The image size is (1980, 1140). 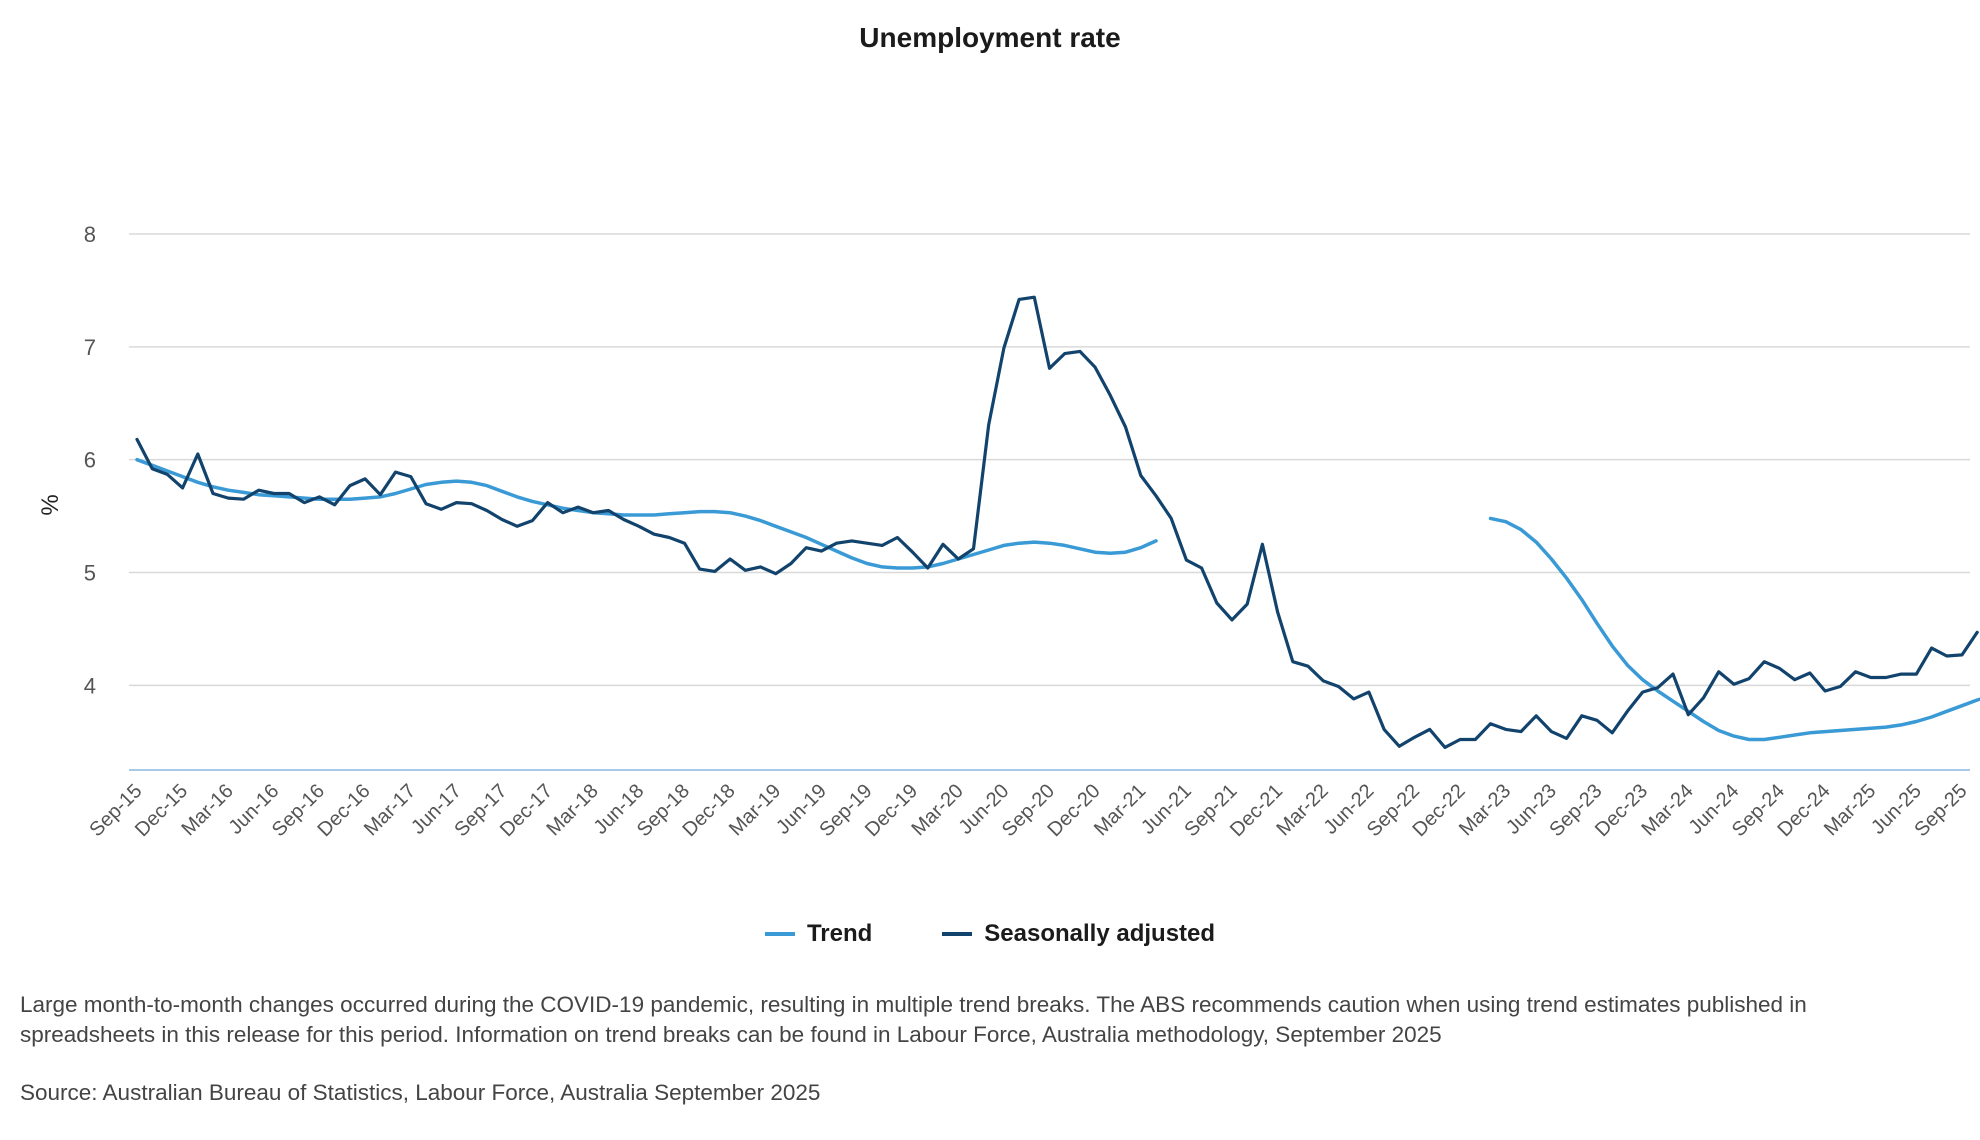 I want to click on x-tick-label: Mar-25, so click(x=1850, y=810).